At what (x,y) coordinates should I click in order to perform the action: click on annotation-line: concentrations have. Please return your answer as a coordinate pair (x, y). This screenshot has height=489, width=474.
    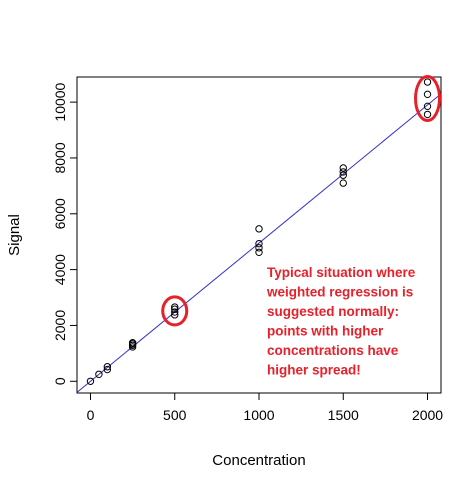
    Looking at the image, I should click on (333, 350).